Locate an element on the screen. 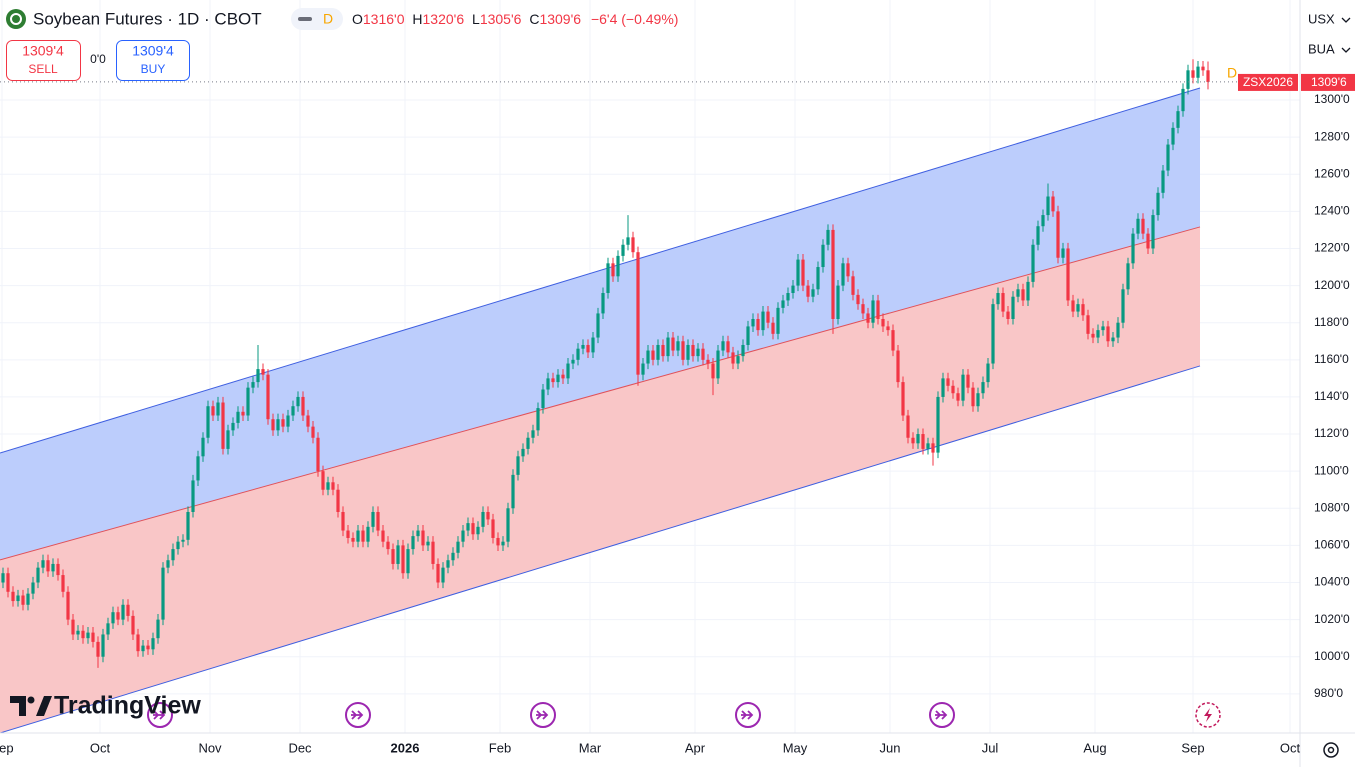 The width and height of the screenshot is (1355, 767). y-tick-label: 1060'0 is located at coordinates (1332, 545).